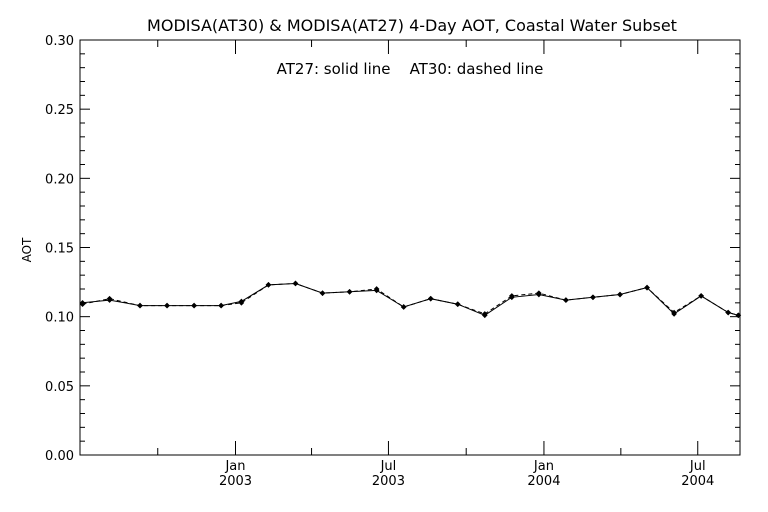  What do you see at coordinates (59, 179) in the screenshot?
I see `y-tick-label: 0.20` at bounding box center [59, 179].